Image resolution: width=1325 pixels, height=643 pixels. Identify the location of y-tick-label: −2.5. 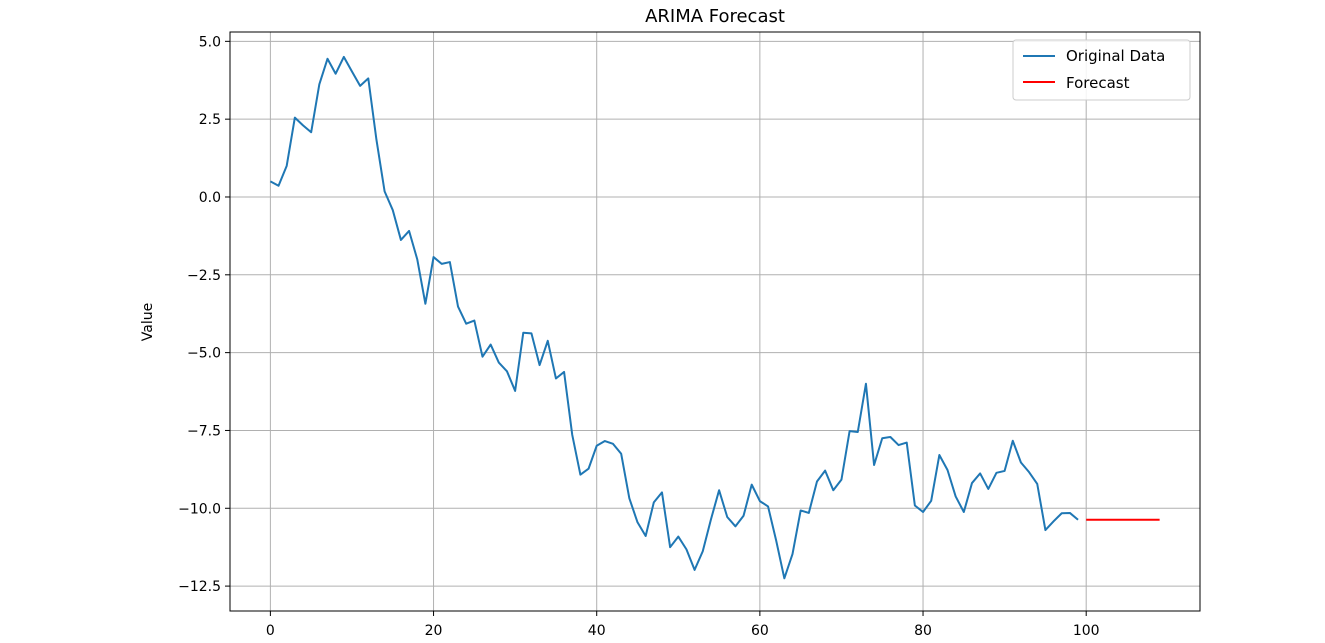
(204, 276).